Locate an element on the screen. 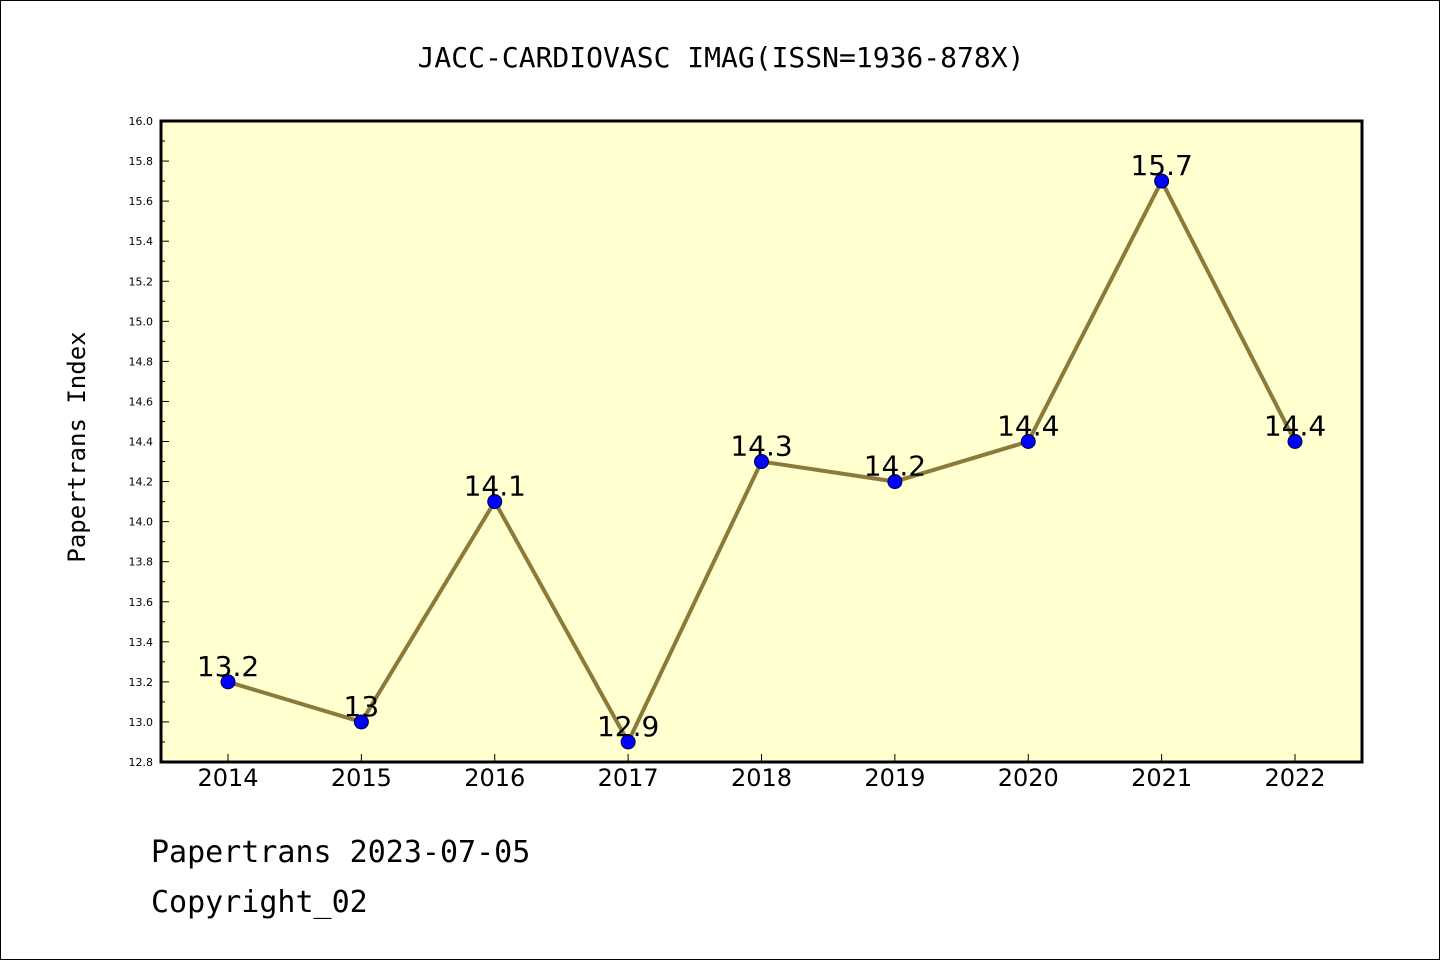 This screenshot has width=1440, height=961. y-tick-label: 13.2 is located at coordinates (141, 682).